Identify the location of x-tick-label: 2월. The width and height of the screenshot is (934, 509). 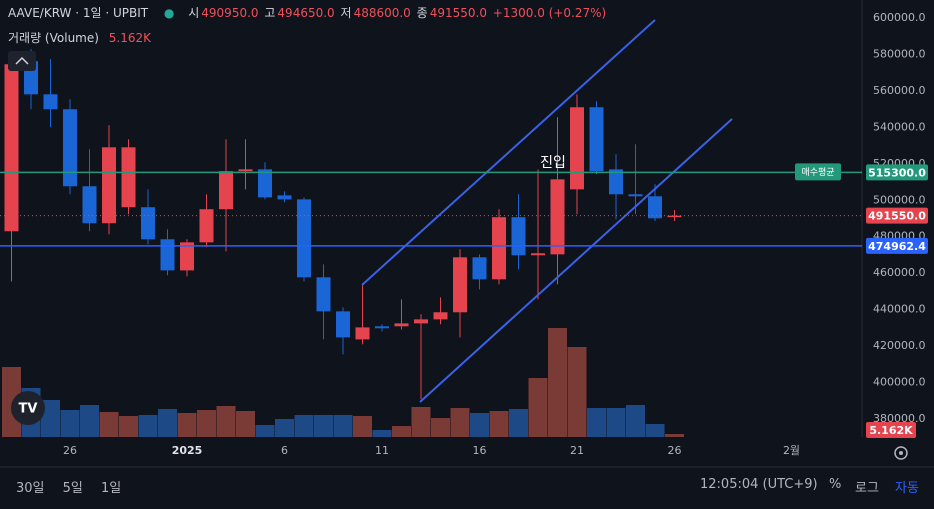
(791, 450).